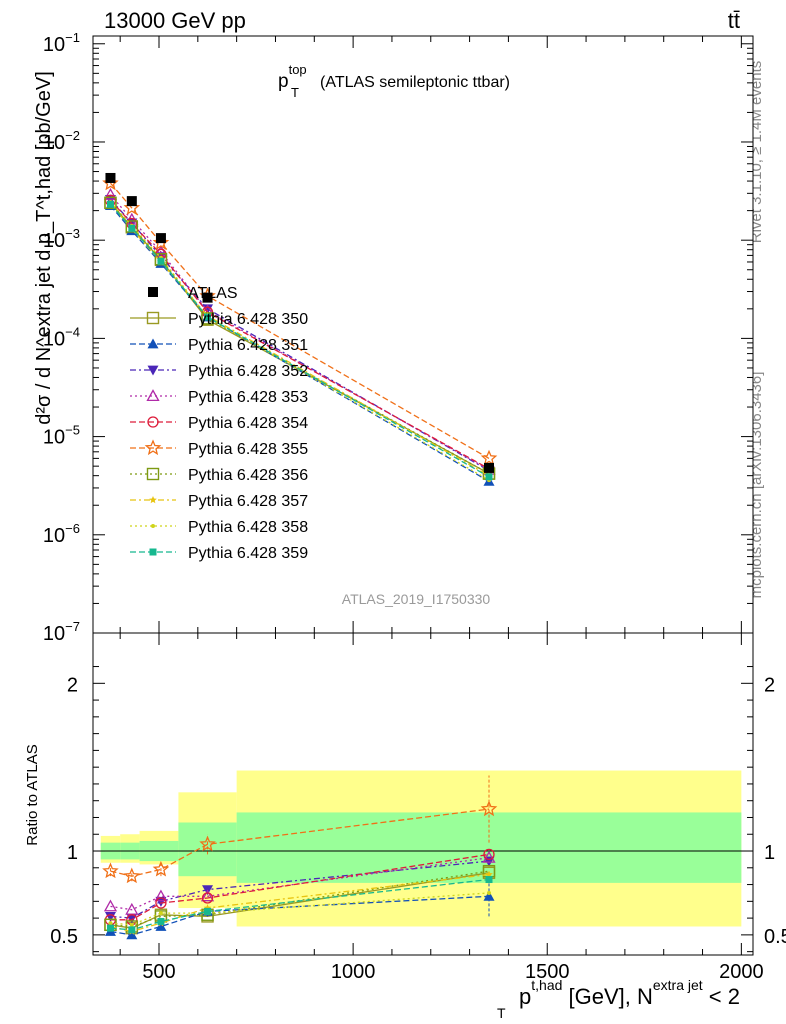 Image resolution: width=786 pixels, height=1024 pixels. Describe the element at coordinates (353, 972) in the screenshot. I see `x-tick-label: 1000` at that location.